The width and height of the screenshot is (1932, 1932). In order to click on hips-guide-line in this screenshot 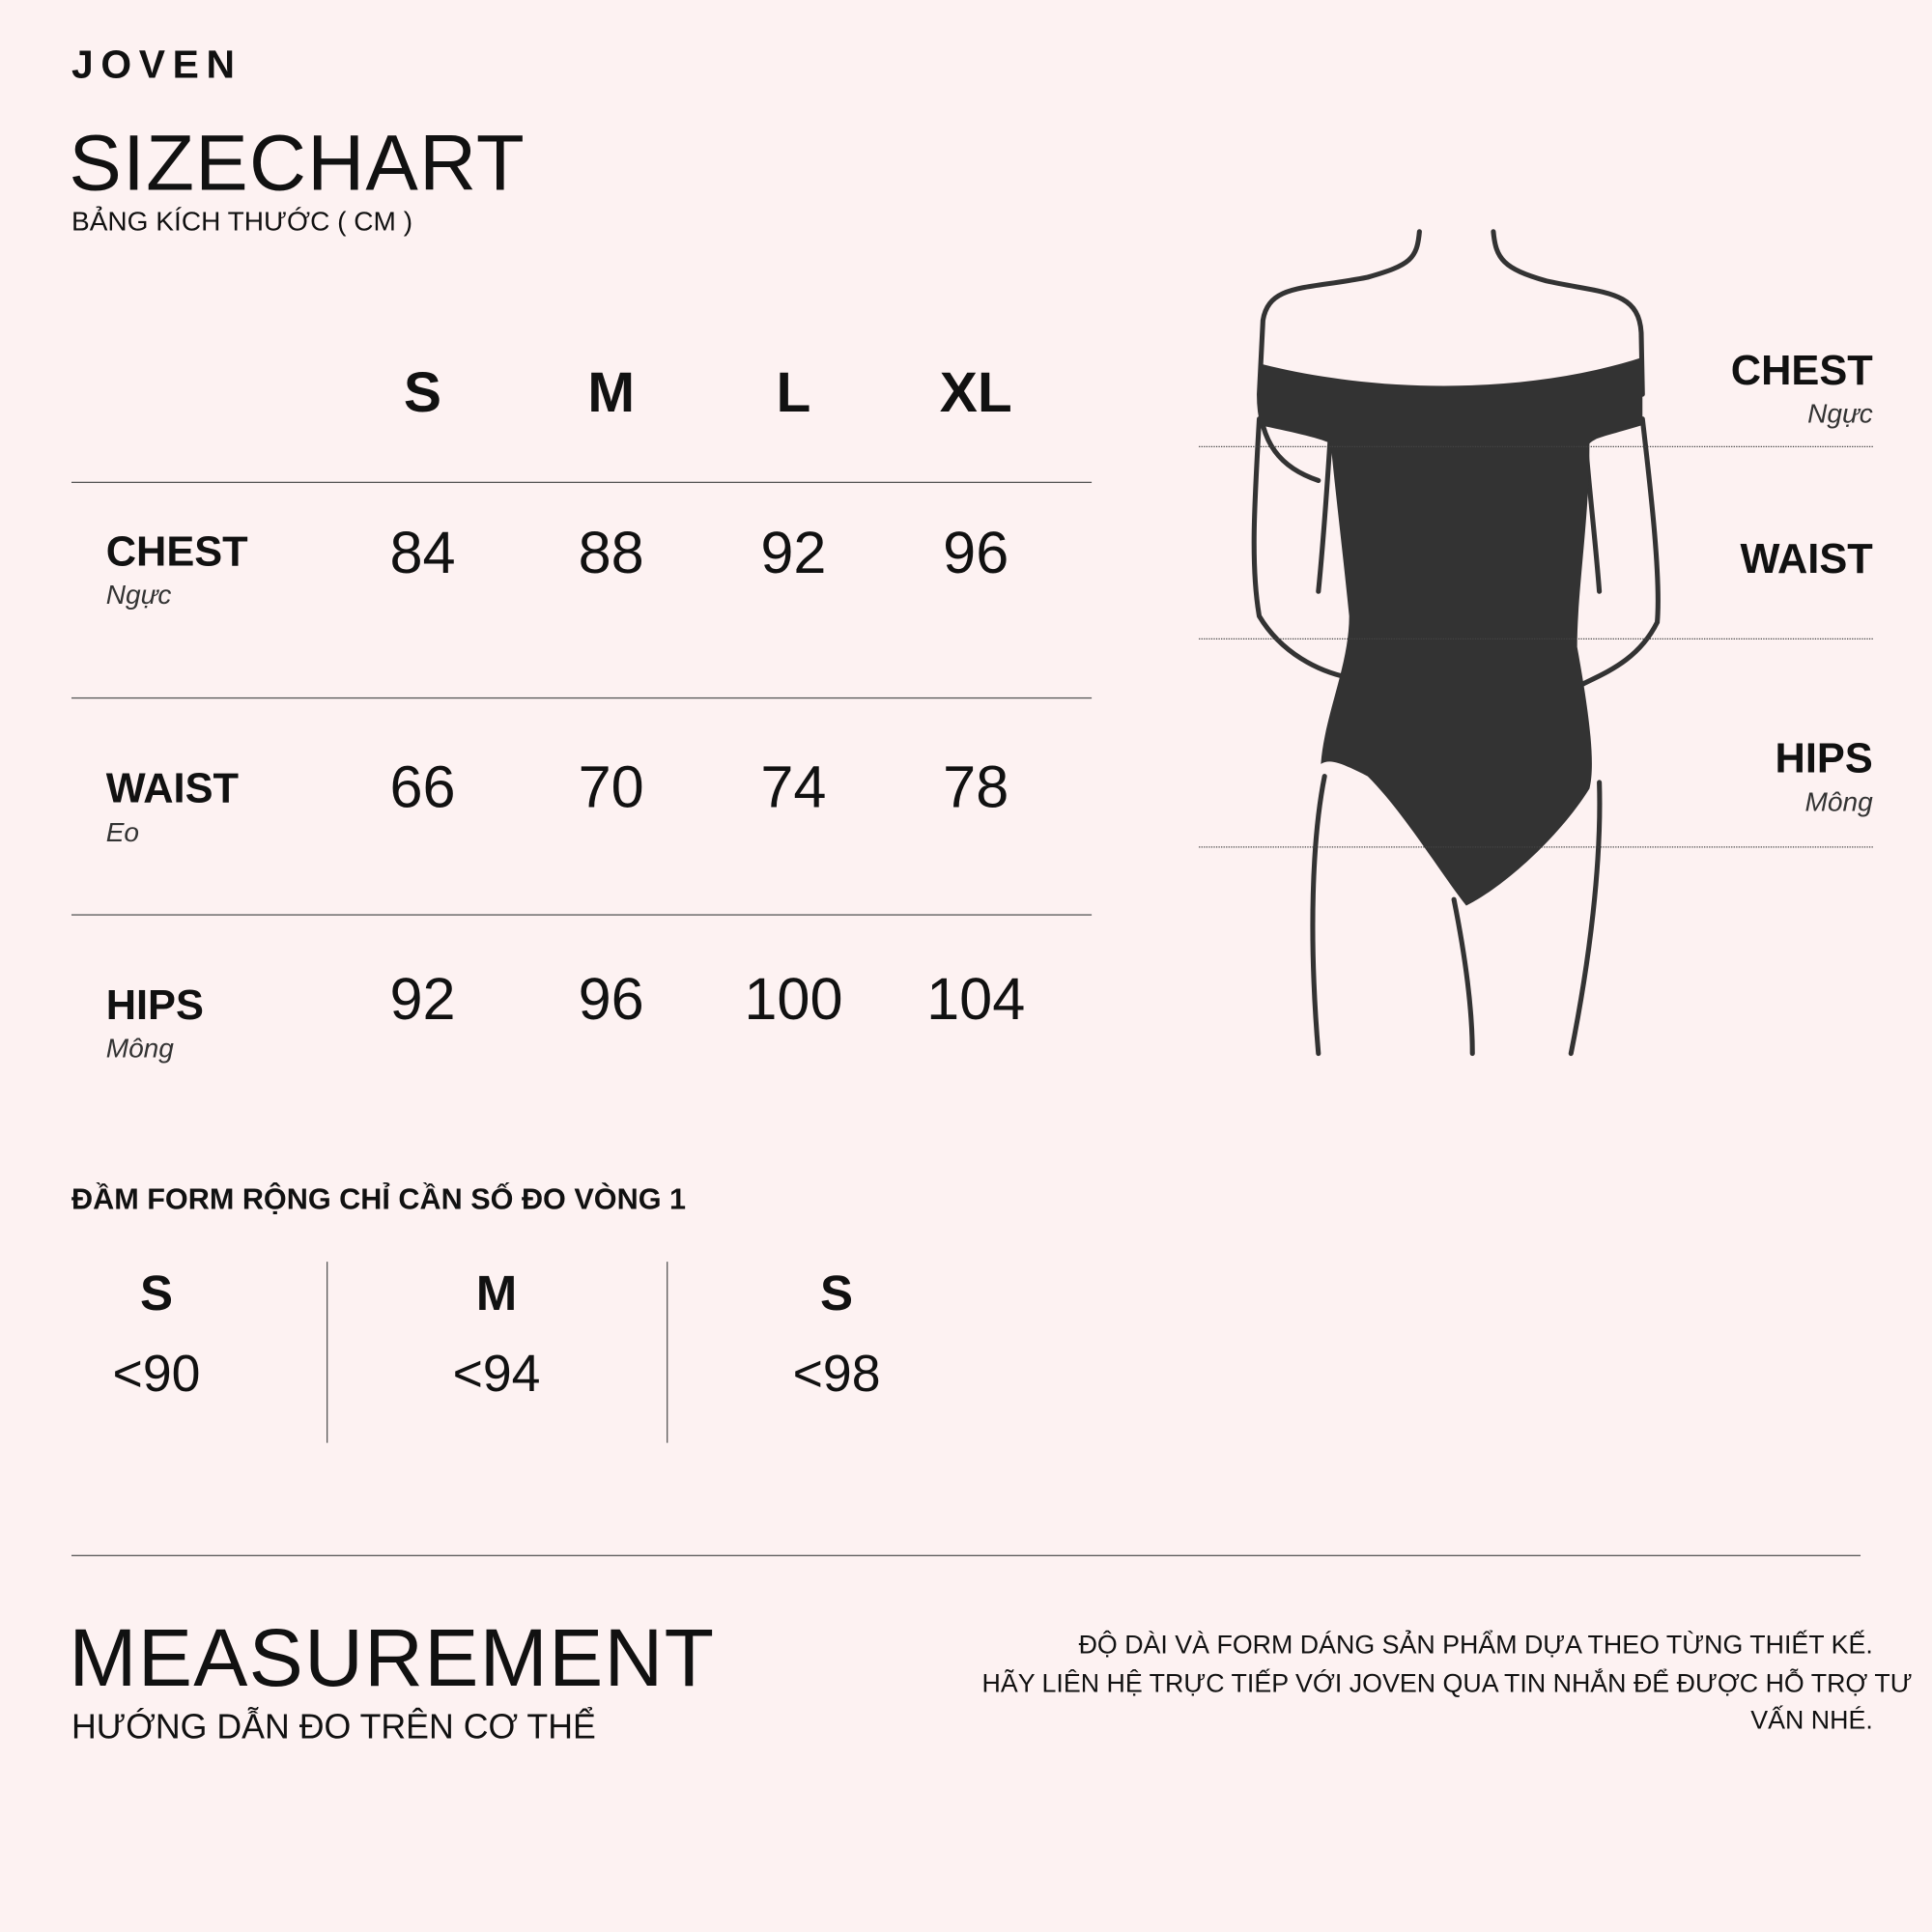, I will do `click(1536, 847)`.